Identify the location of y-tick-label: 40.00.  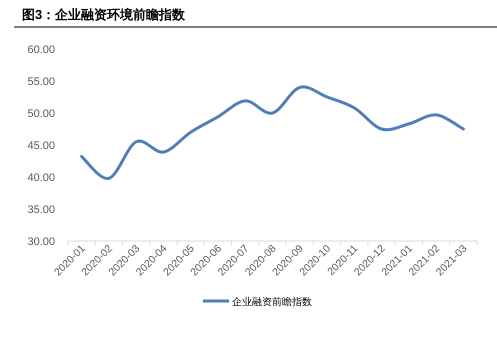
(41, 178).